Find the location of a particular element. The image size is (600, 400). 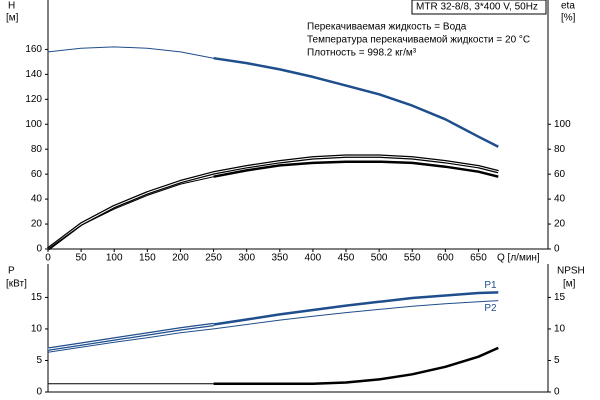

y2-tick-label: 40 is located at coordinates (560, 199).